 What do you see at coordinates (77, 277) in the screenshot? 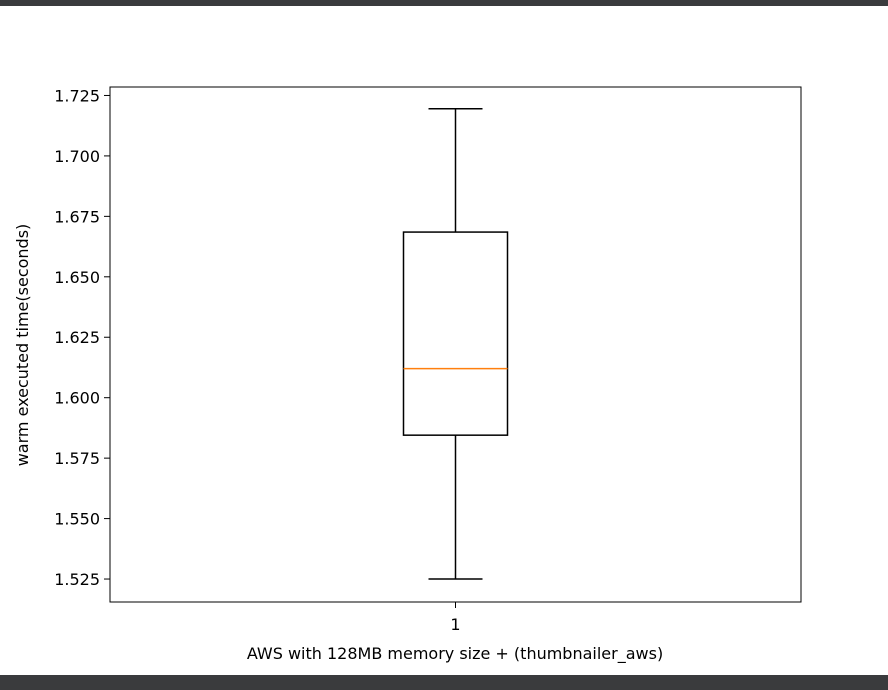
I see `y-tick-label: 1.650` at bounding box center [77, 277].